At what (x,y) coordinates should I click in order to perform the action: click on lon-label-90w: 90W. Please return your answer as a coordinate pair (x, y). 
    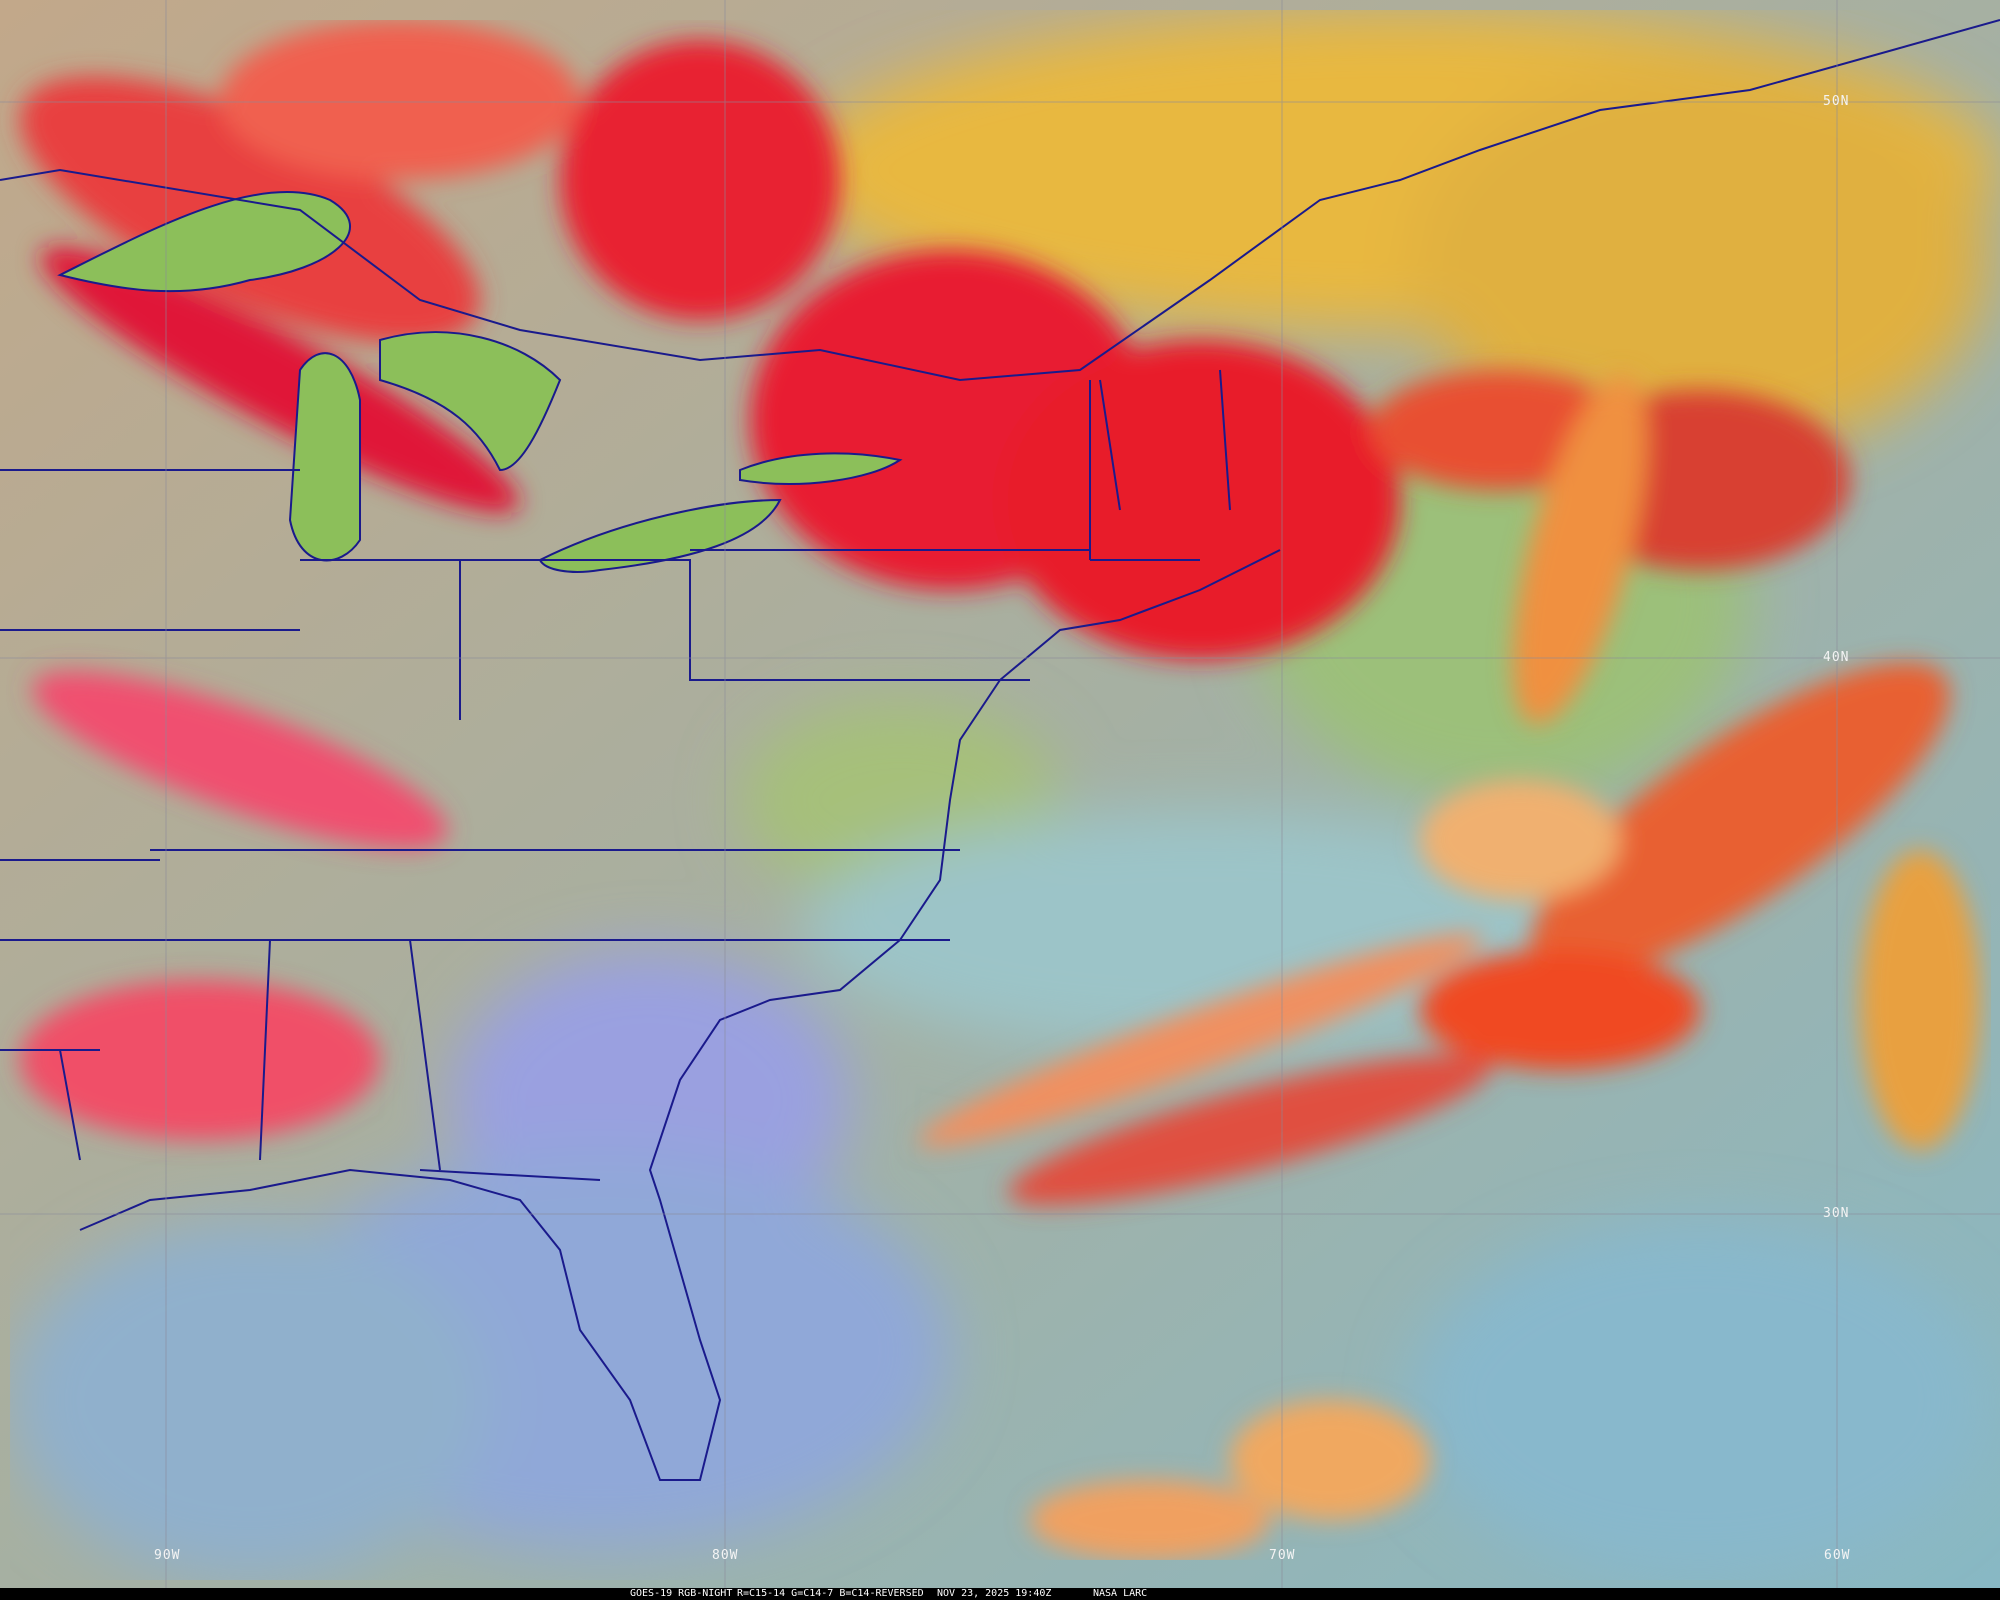
    Looking at the image, I should click on (167, 1555).